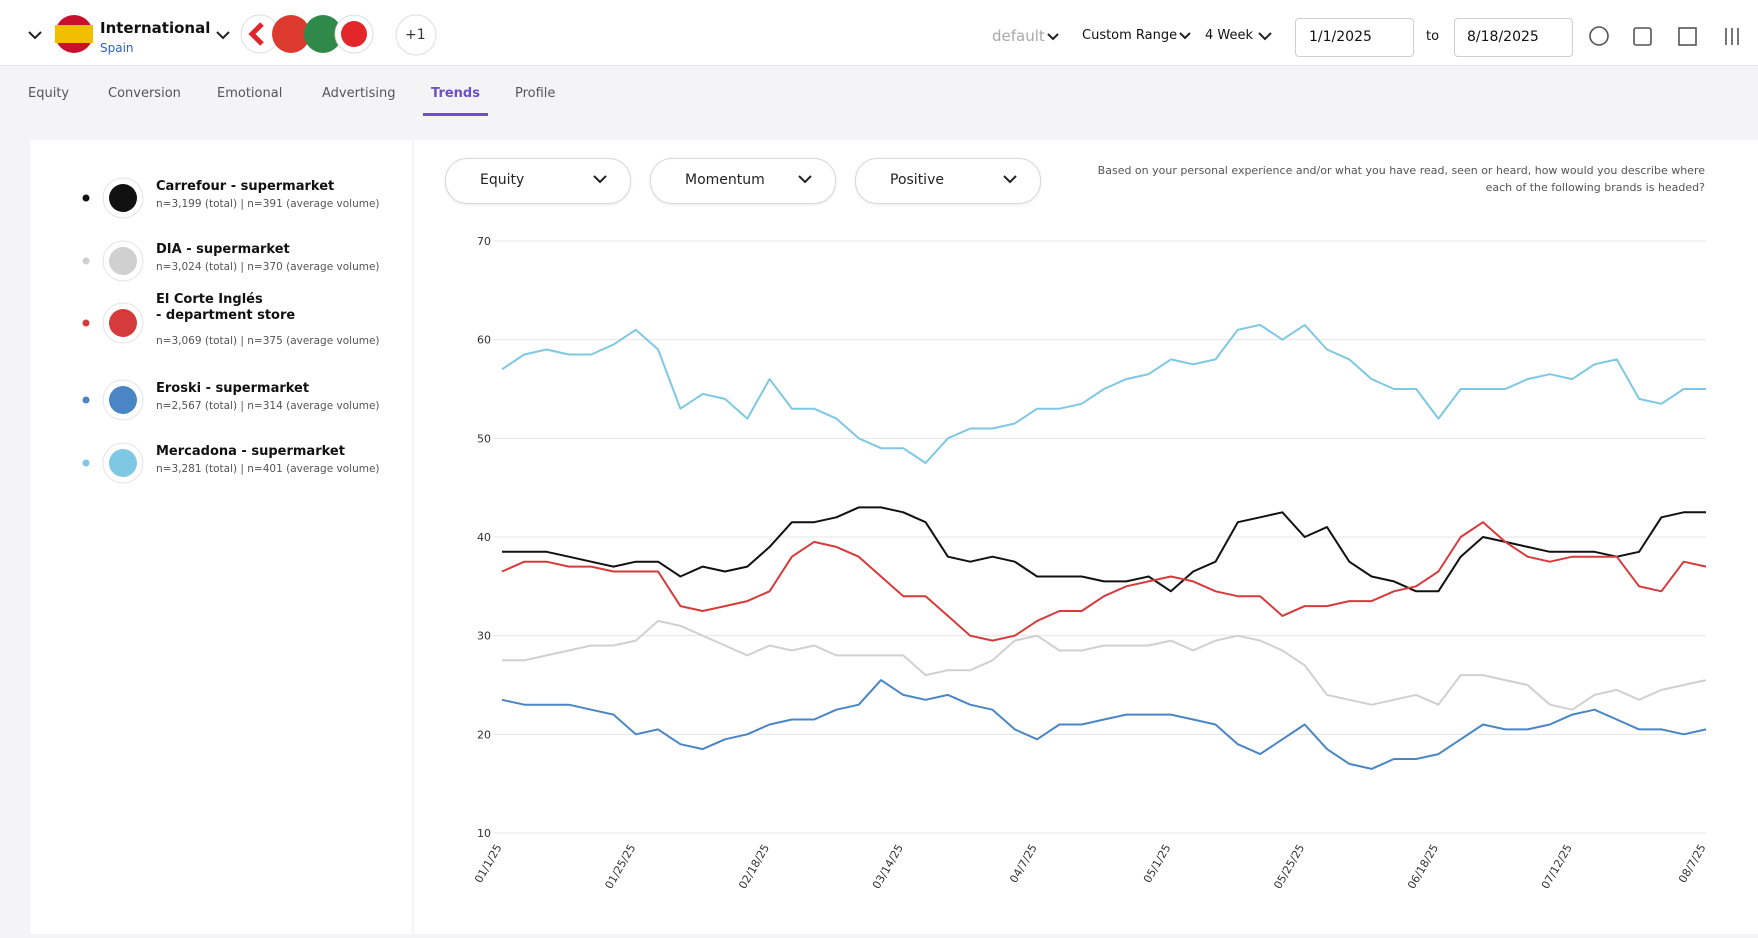 This screenshot has width=1758, height=938. Describe the element at coordinates (502, 180) in the screenshot. I see `dropdown-label: Equity` at that location.